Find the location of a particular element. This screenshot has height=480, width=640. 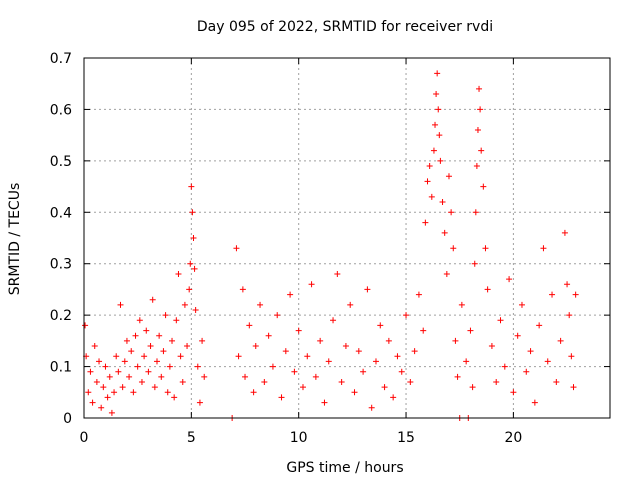

y-tick-label: 0.2 is located at coordinates (61, 316).